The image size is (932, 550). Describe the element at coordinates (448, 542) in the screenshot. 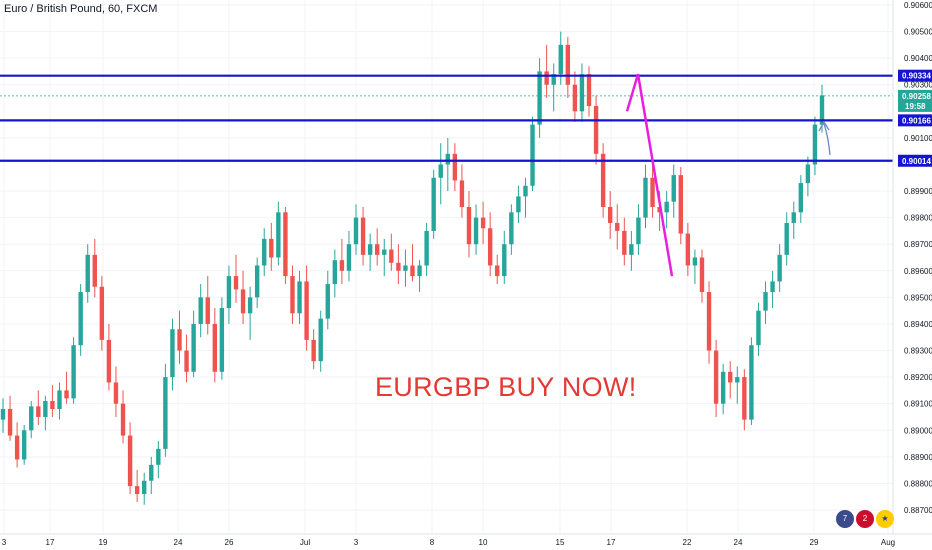

I see `time-axis: 3 17 19 24 26 Jul 3 8 10 15 17 22 24 29 Aug` at that location.